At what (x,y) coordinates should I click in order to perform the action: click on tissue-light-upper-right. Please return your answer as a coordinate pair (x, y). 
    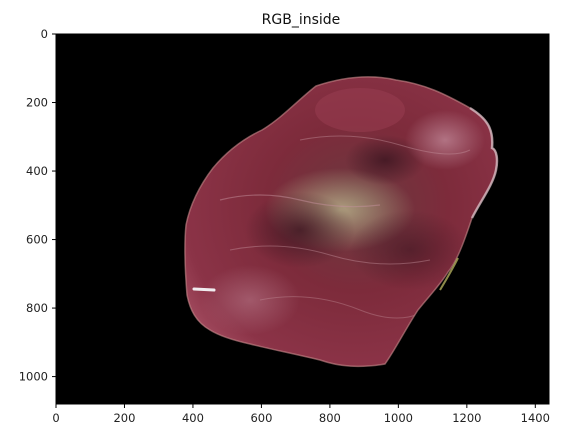
    Looking at the image, I should click on (445, 140).